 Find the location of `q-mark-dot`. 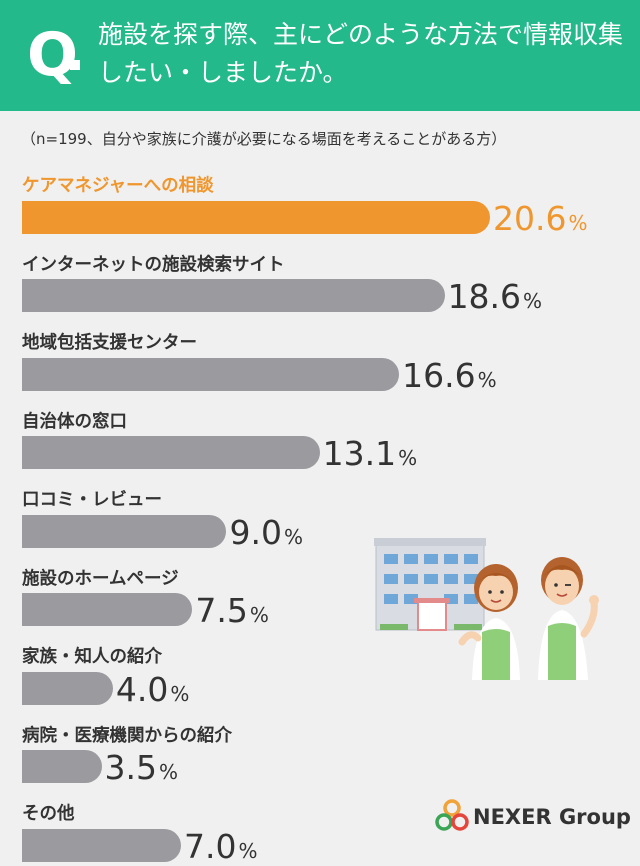

q-mark-dot is located at coordinates (75, 65).